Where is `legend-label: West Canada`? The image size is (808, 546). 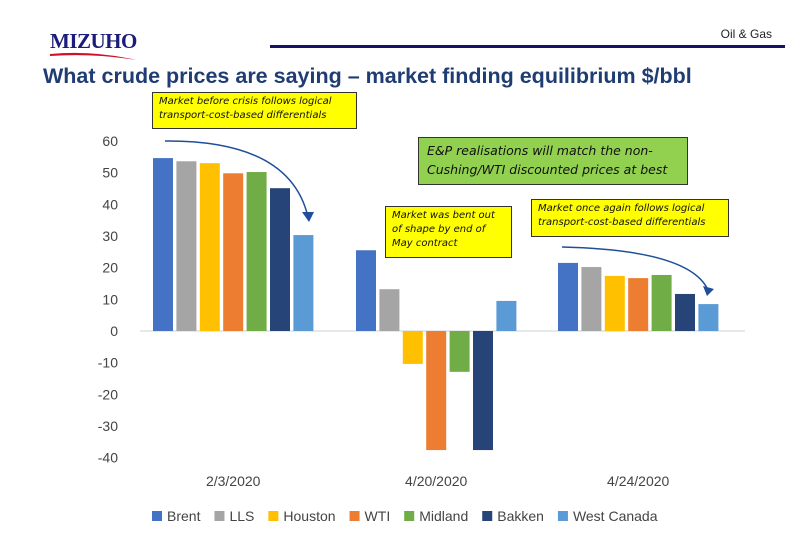 legend-label: West Canada is located at coordinates (615, 516).